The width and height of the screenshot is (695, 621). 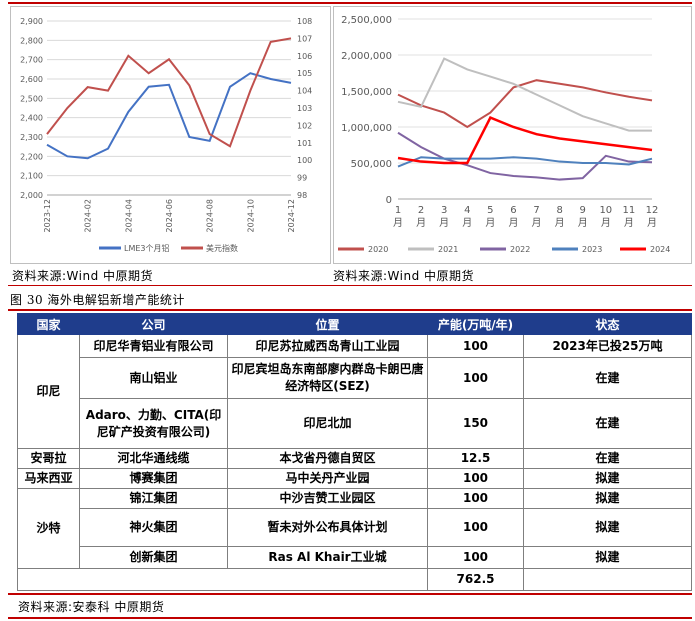 I want to click on series-line-2020, so click(x=525, y=104).